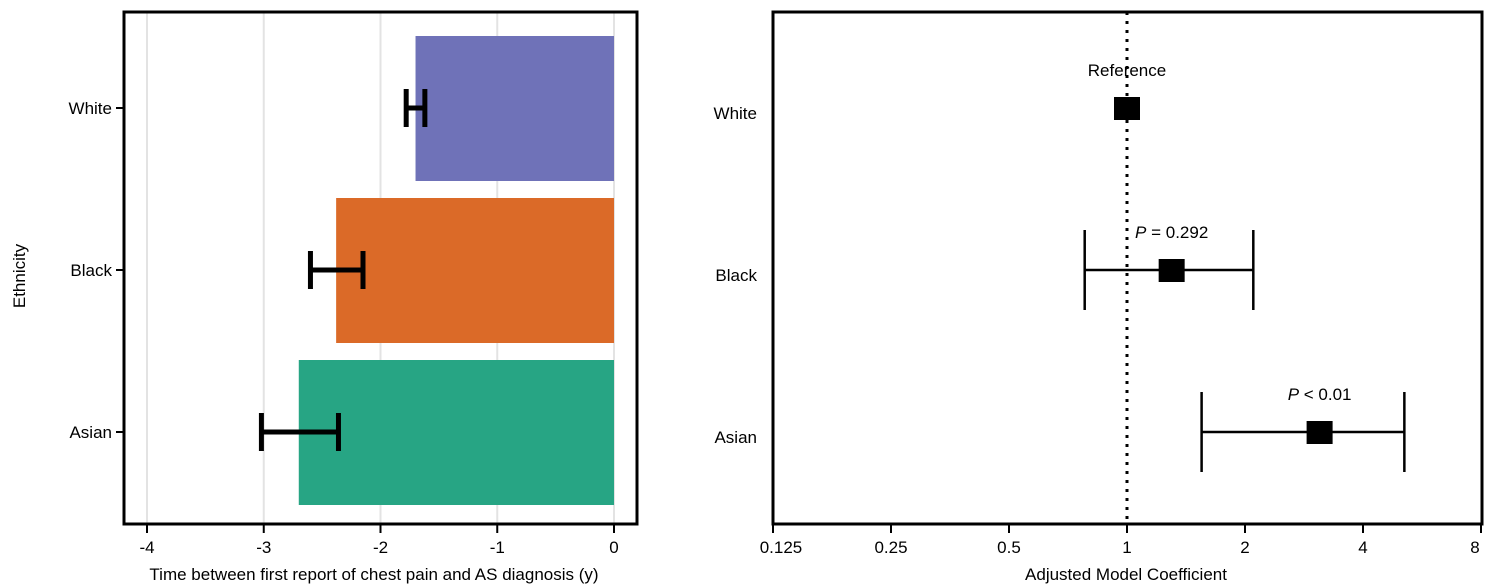 The height and width of the screenshot is (587, 1485). Describe the element at coordinates (1126, 574) in the screenshot. I see `x-axis-label-right: Adjusted Model Coefficient` at that location.